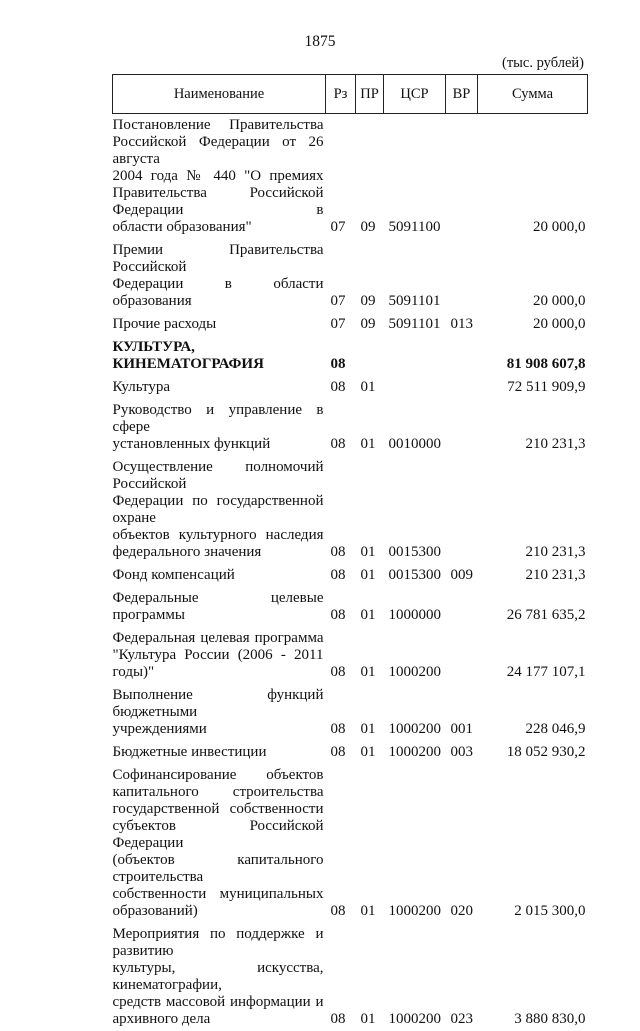 This screenshot has width=640, height=1031. Describe the element at coordinates (218, 943) in the screenshot. I see `name-line: Мероприятия по поддержке и развитию` at that location.